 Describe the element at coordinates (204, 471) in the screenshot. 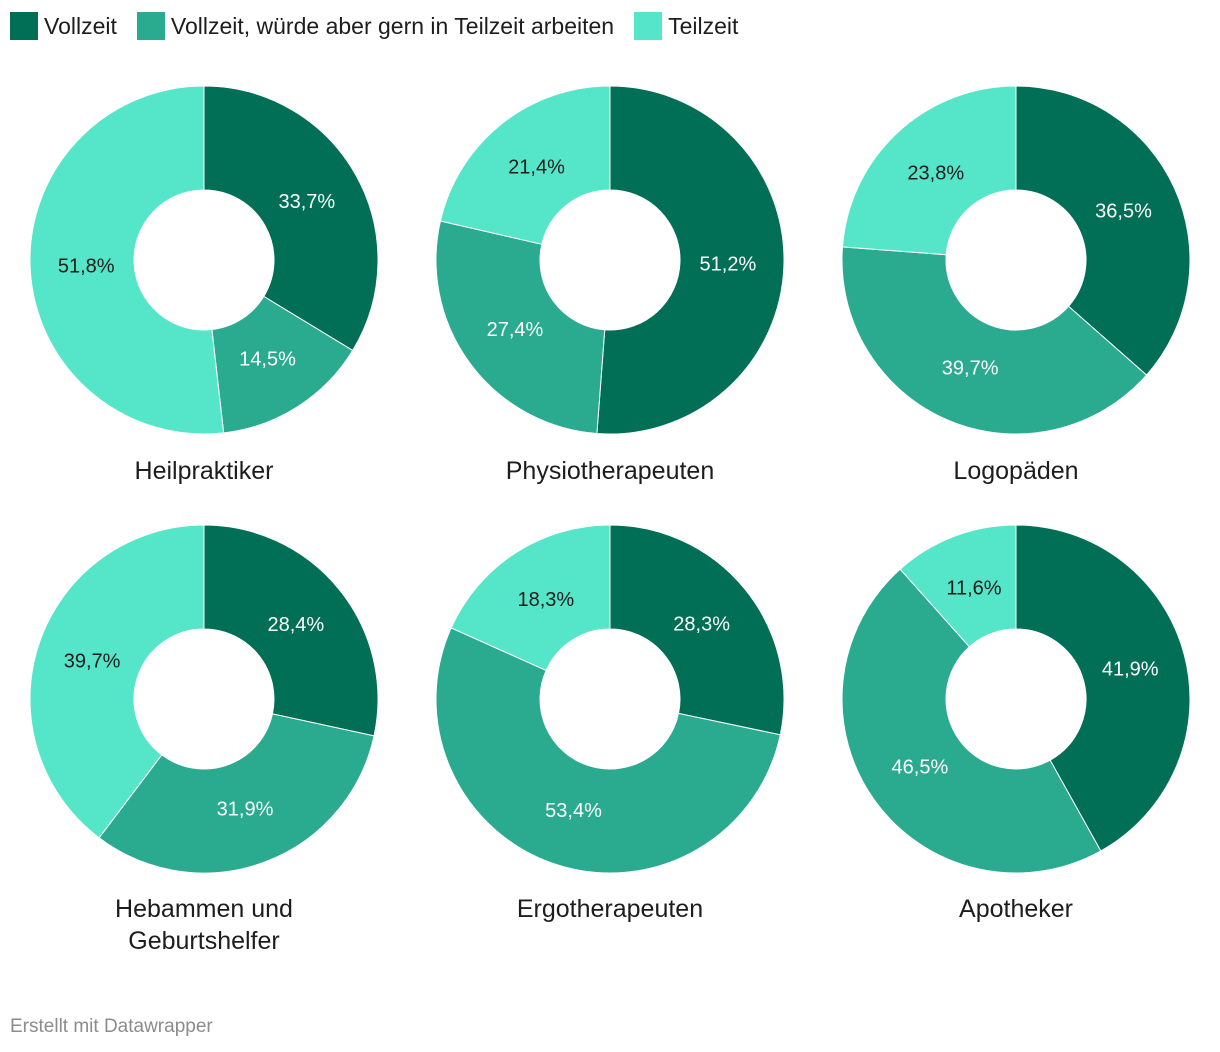

I see `chart-title: Heilpraktiker` at that location.